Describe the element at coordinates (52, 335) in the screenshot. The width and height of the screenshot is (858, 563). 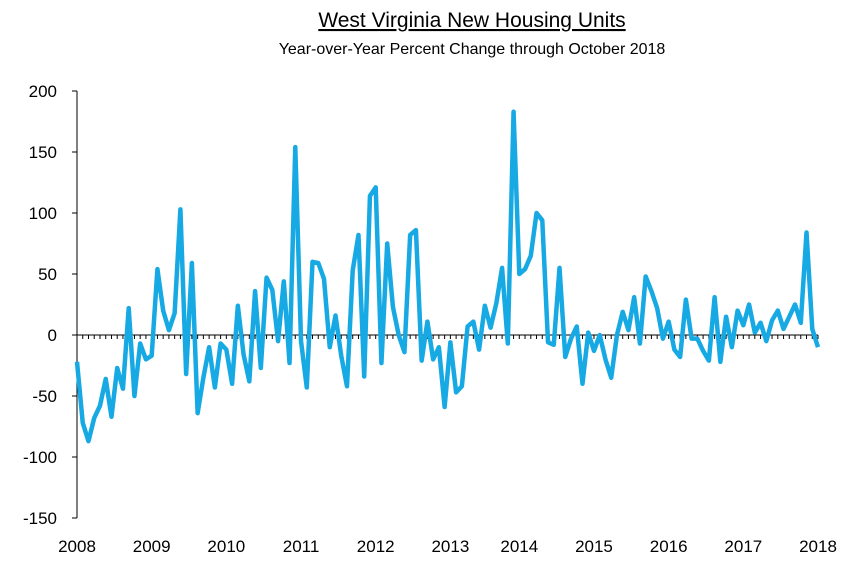
I see `y-tick-label: 0` at that location.